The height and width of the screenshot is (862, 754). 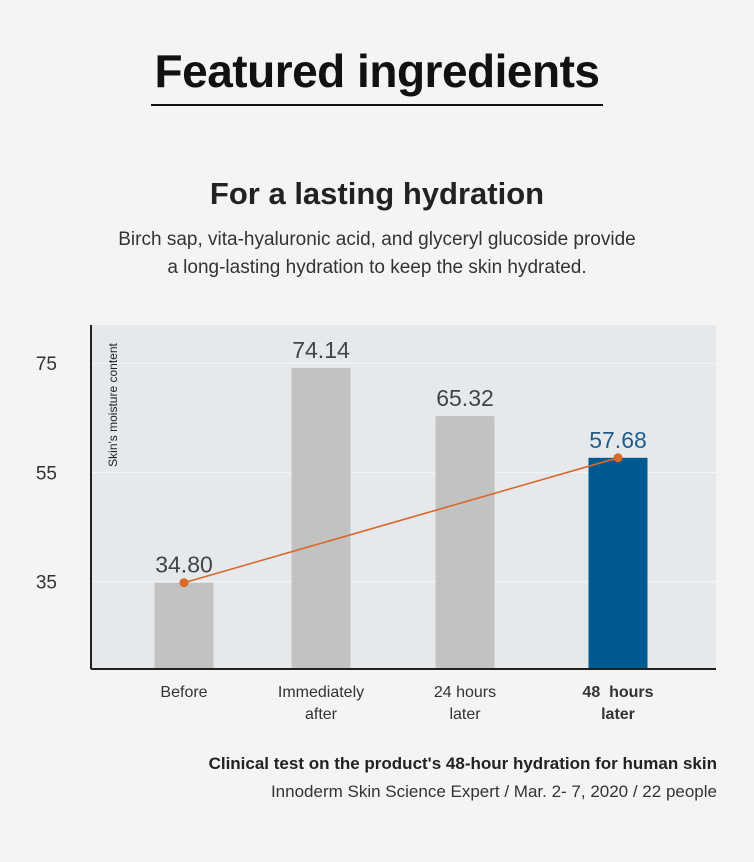 What do you see at coordinates (113, 404) in the screenshot?
I see `y-axis-label: Skin's moisture content` at bounding box center [113, 404].